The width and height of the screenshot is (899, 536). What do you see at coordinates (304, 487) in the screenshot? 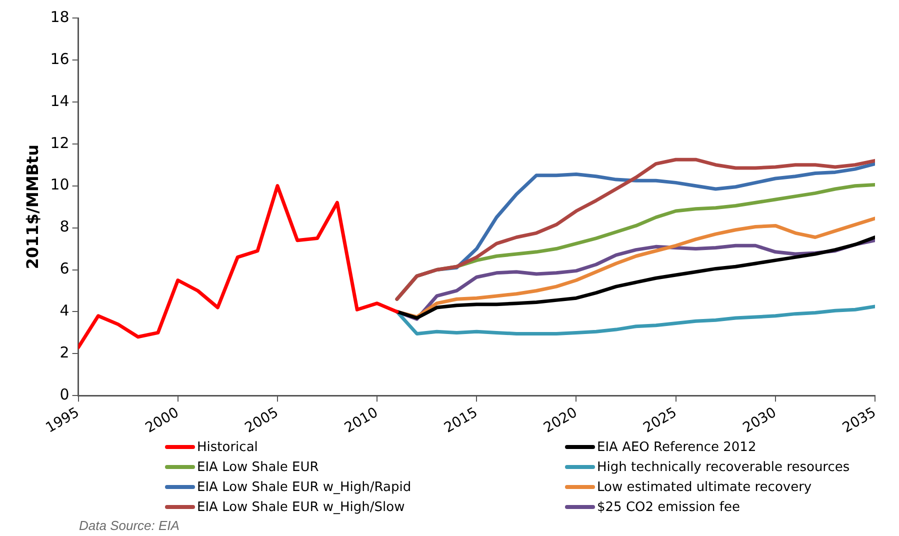
I see `legend-label: EIA Low Shale EUR w_High/Rapid` at bounding box center [304, 487].